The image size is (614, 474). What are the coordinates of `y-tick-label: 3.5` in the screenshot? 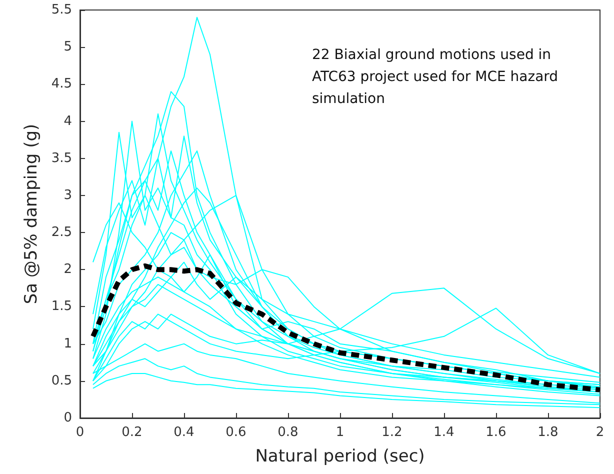 It's located at (61, 158).